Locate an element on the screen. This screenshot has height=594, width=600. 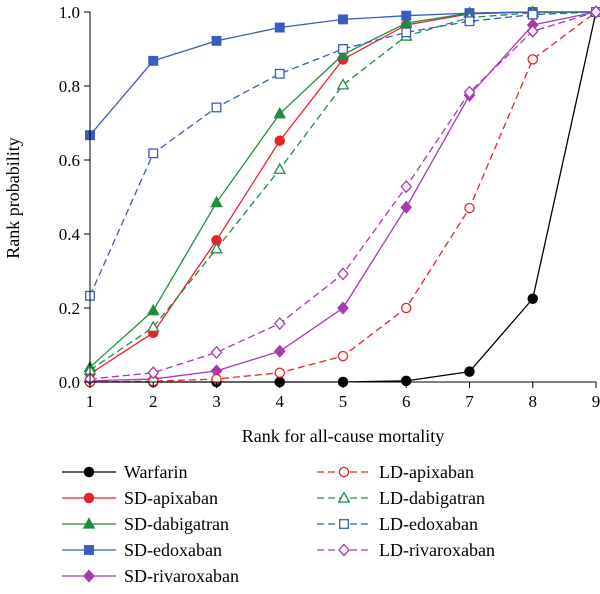
legend-item-ld-rivaroxaban: LD-rivaroxaban is located at coordinates (406, 550).